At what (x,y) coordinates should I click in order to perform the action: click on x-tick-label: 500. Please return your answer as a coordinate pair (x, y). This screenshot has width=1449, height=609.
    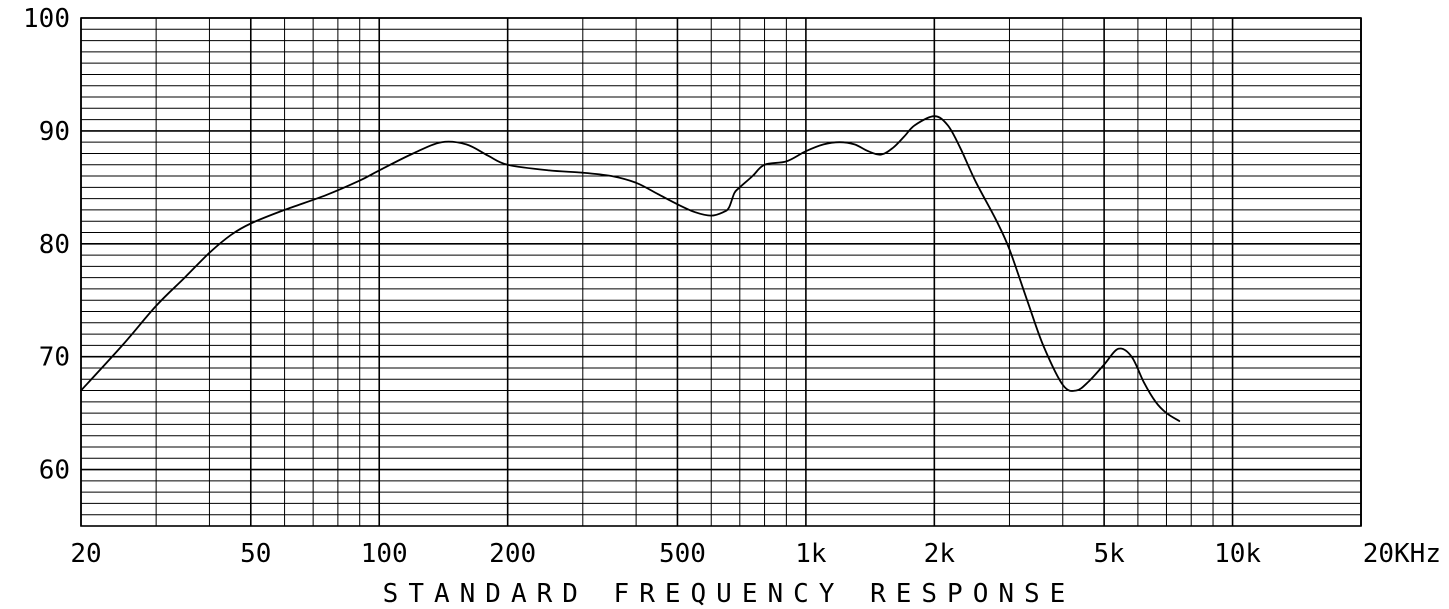
    Looking at the image, I should click on (682, 554).